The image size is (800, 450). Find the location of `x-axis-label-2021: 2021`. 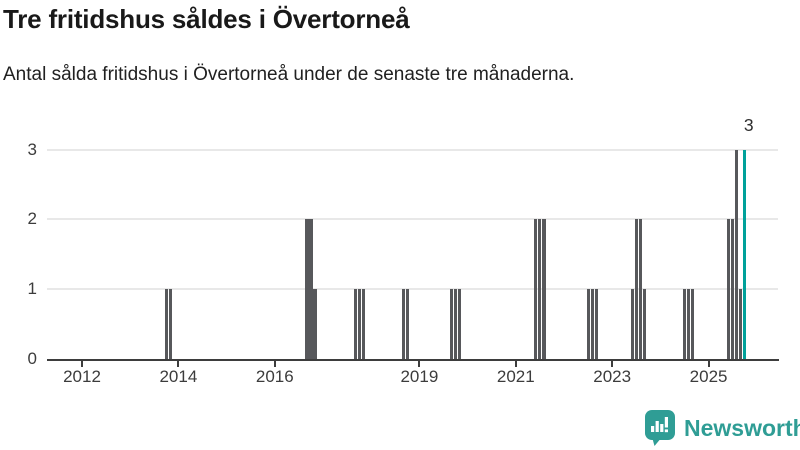

x-axis-label-2021: 2021 is located at coordinates (515, 376).